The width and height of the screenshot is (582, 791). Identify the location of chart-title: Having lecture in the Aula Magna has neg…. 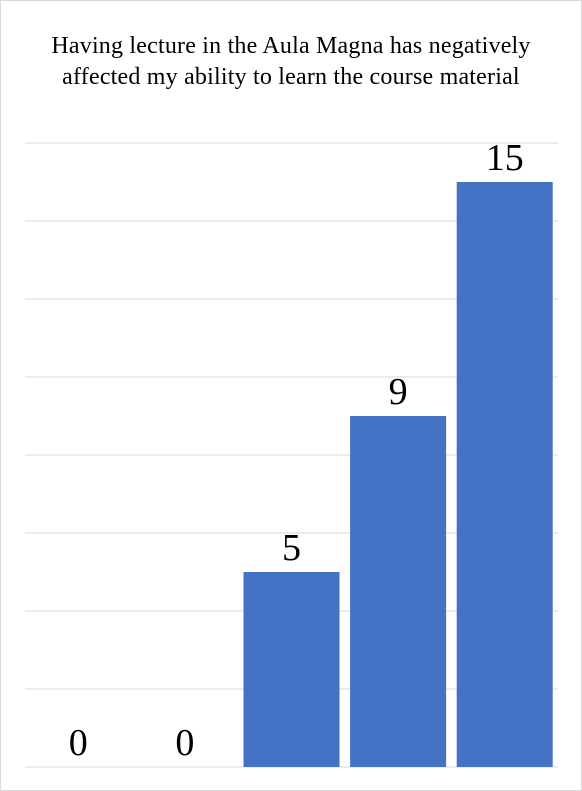
(291, 61).